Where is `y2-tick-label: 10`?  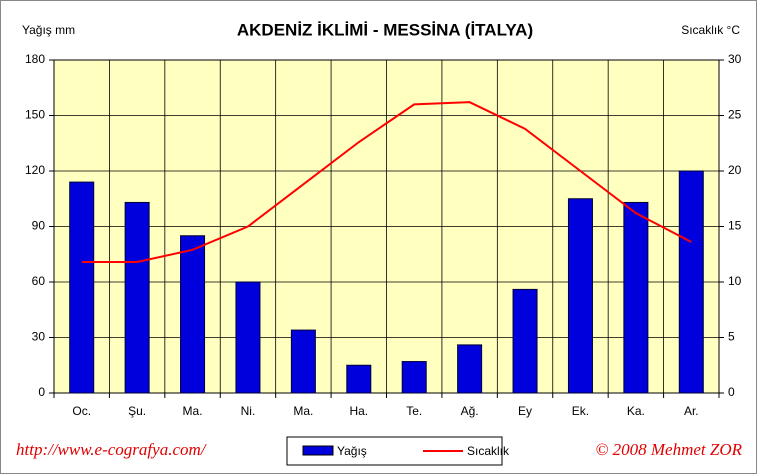 y2-tick-label: 10 is located at coordinates (735, 281).